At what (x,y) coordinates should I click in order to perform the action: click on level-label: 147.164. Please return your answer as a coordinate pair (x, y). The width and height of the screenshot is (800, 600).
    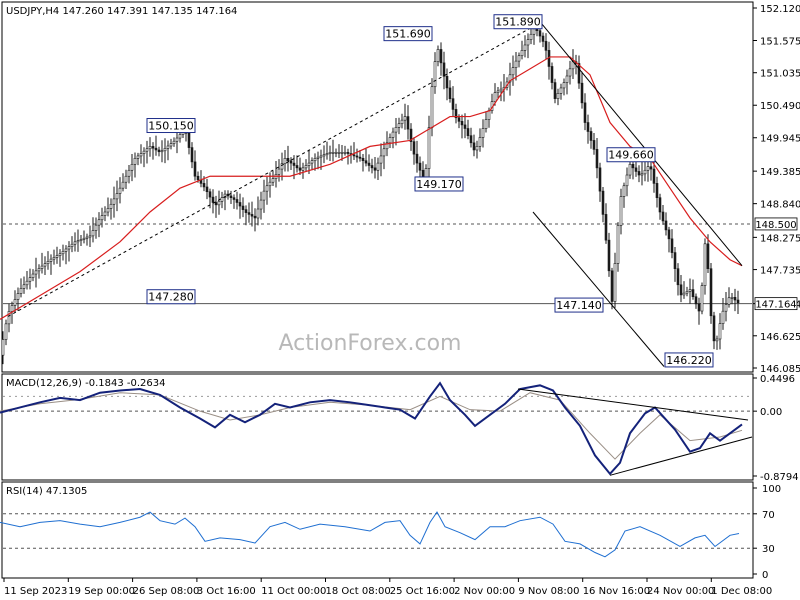
    Looking at the image, I should click on (775, 305).